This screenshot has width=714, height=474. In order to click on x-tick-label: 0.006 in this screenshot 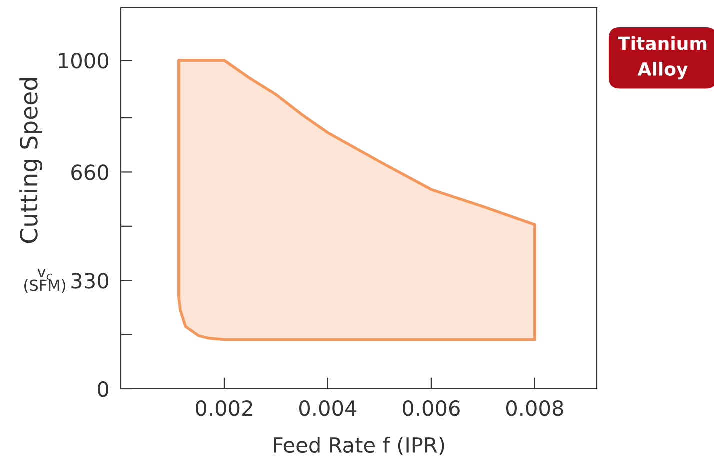, I will do `click(431, 408)`.